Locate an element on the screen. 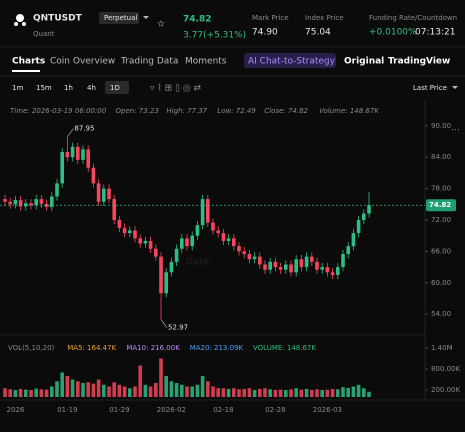 This screenshot has height=432, width=465. stat-label: Mark Price is located at coordinates (270, 18).